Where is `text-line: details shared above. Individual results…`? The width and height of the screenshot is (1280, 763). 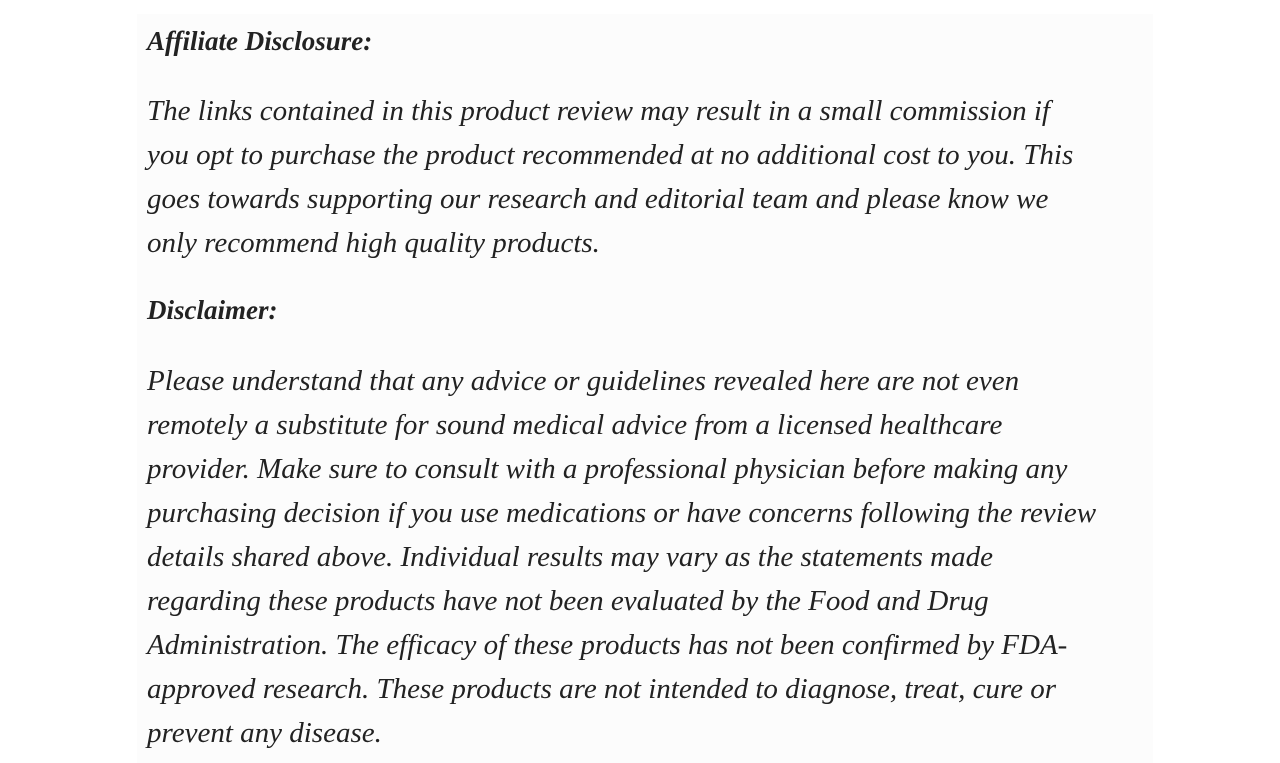
text-line: details shared above. Individual results… is located at coordinates (570, 557).